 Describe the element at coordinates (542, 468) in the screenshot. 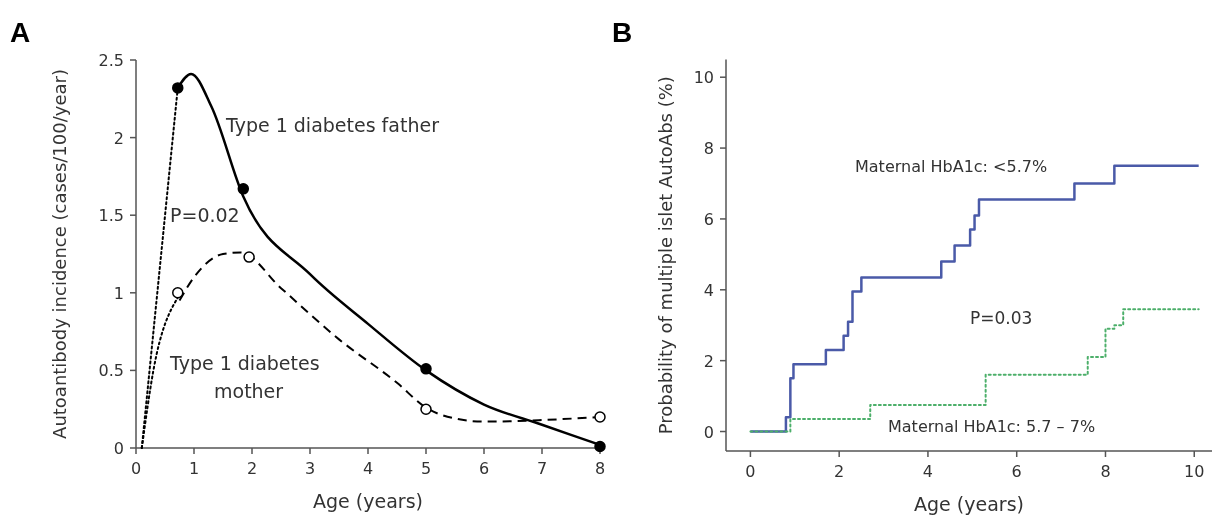

I see `x-tick-label: 7` at that location.